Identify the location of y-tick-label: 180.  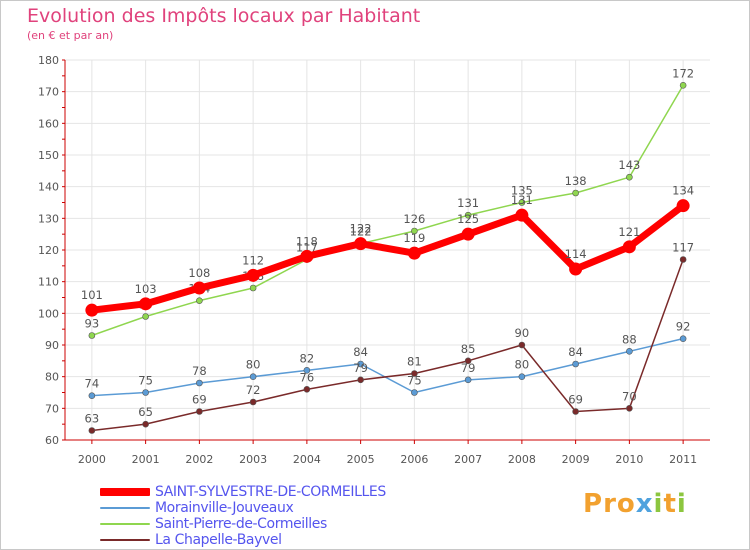
(48, 60).